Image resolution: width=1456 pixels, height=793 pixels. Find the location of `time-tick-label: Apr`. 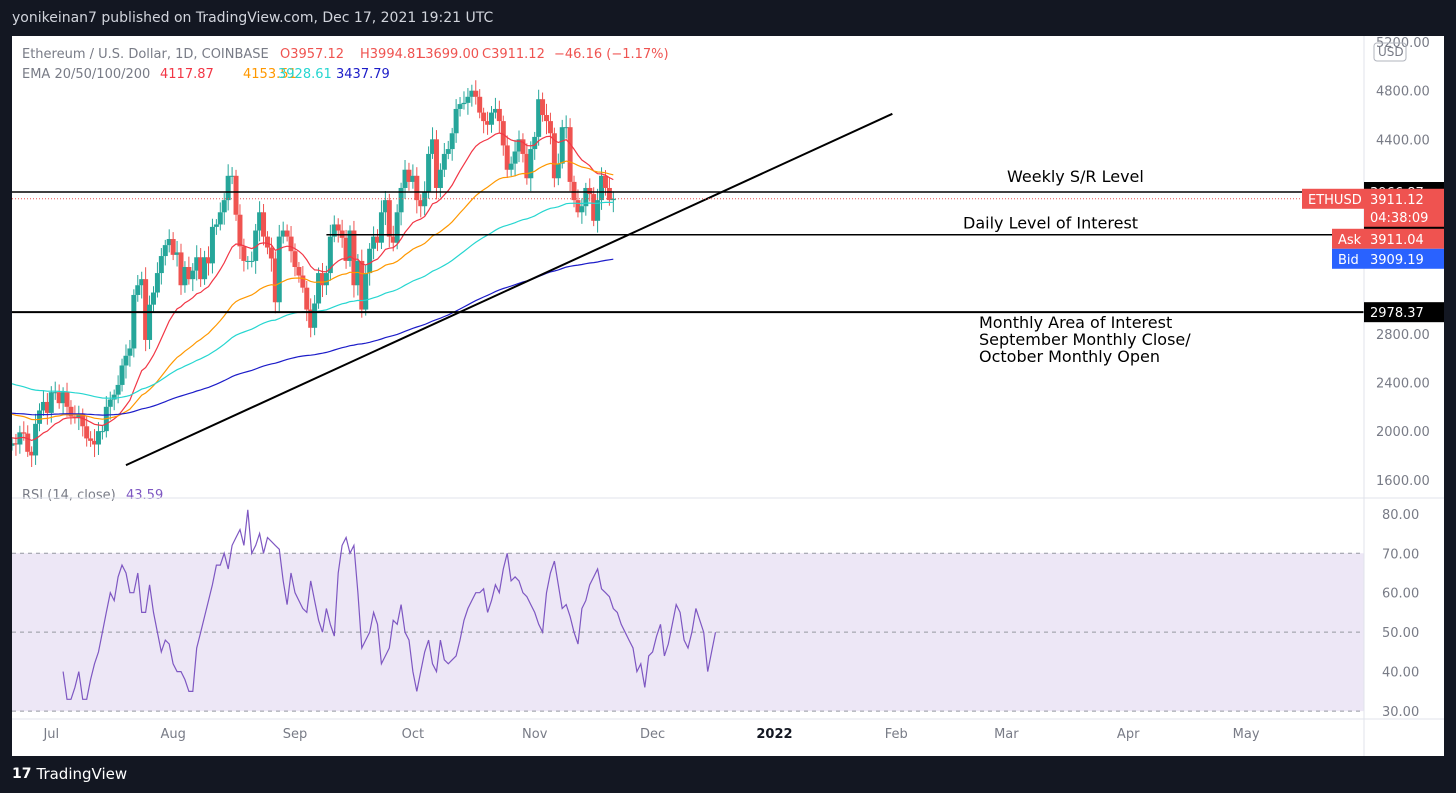

time-tick-label: Apr is located at coordinates (1128, 734).